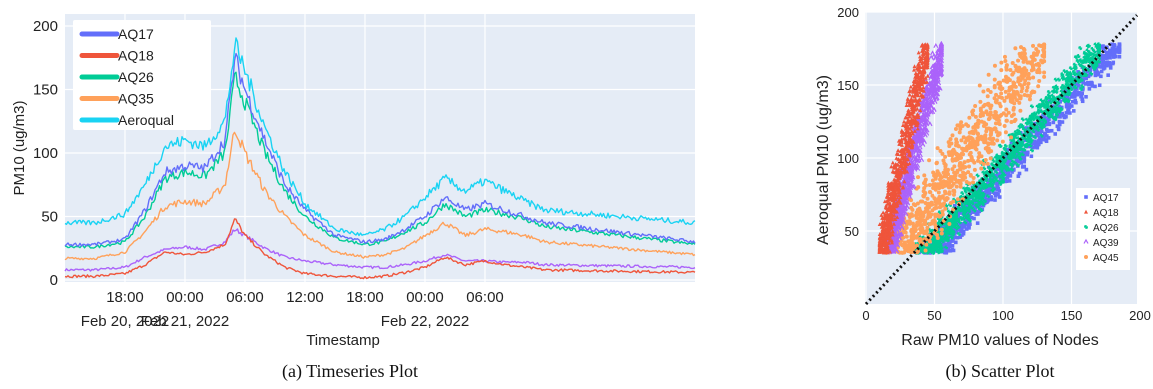 This screenshot has height=389, width=1153. I want to click on sc-ytick-label: 150, so click(848, 85).